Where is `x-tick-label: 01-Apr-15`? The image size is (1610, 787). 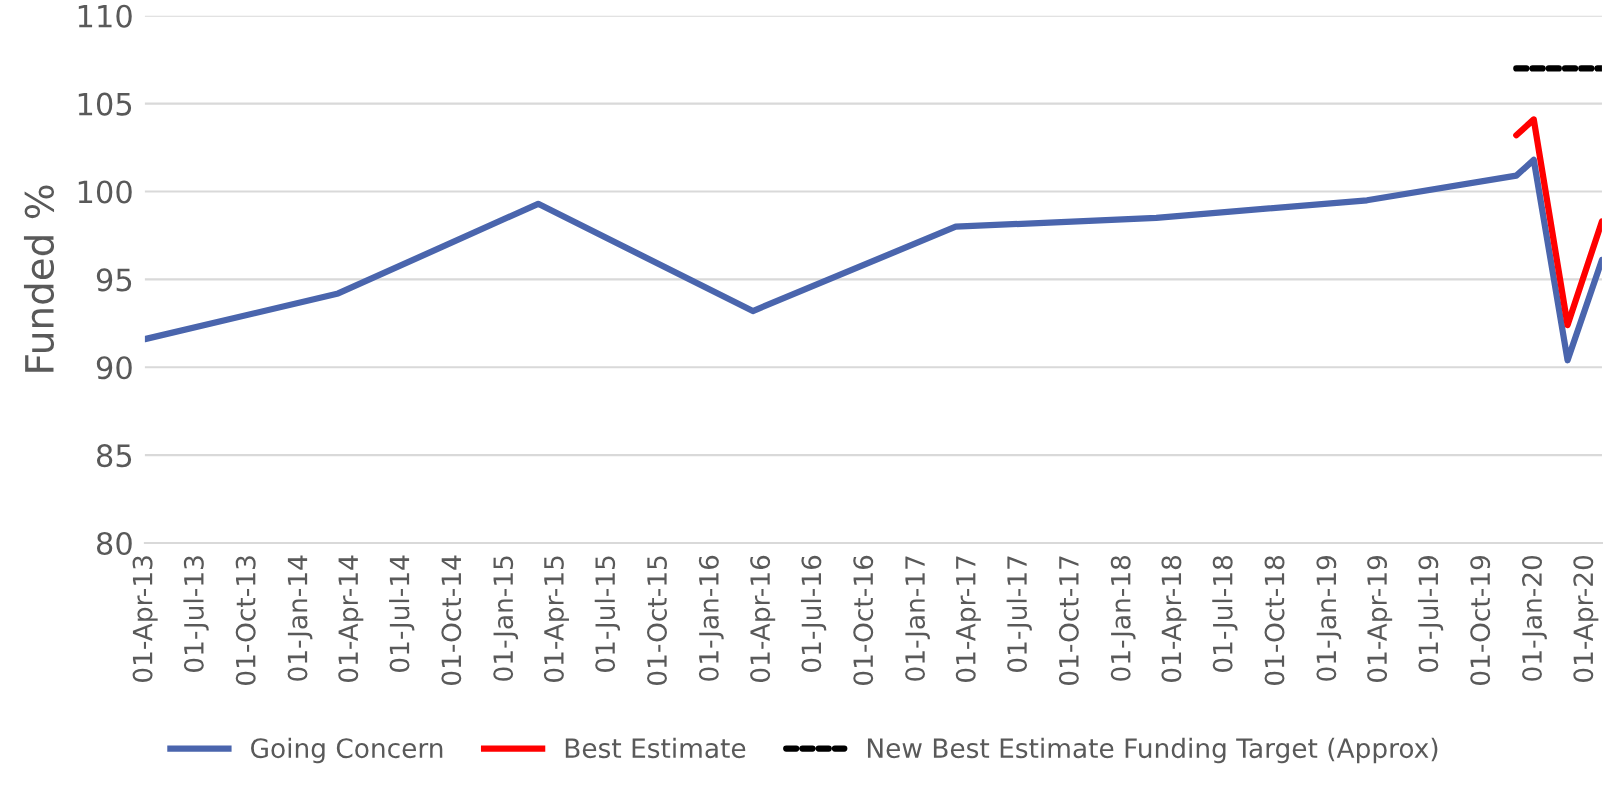 x-tick-label: 01-Apr-15 is located at coordinates (556, 619).